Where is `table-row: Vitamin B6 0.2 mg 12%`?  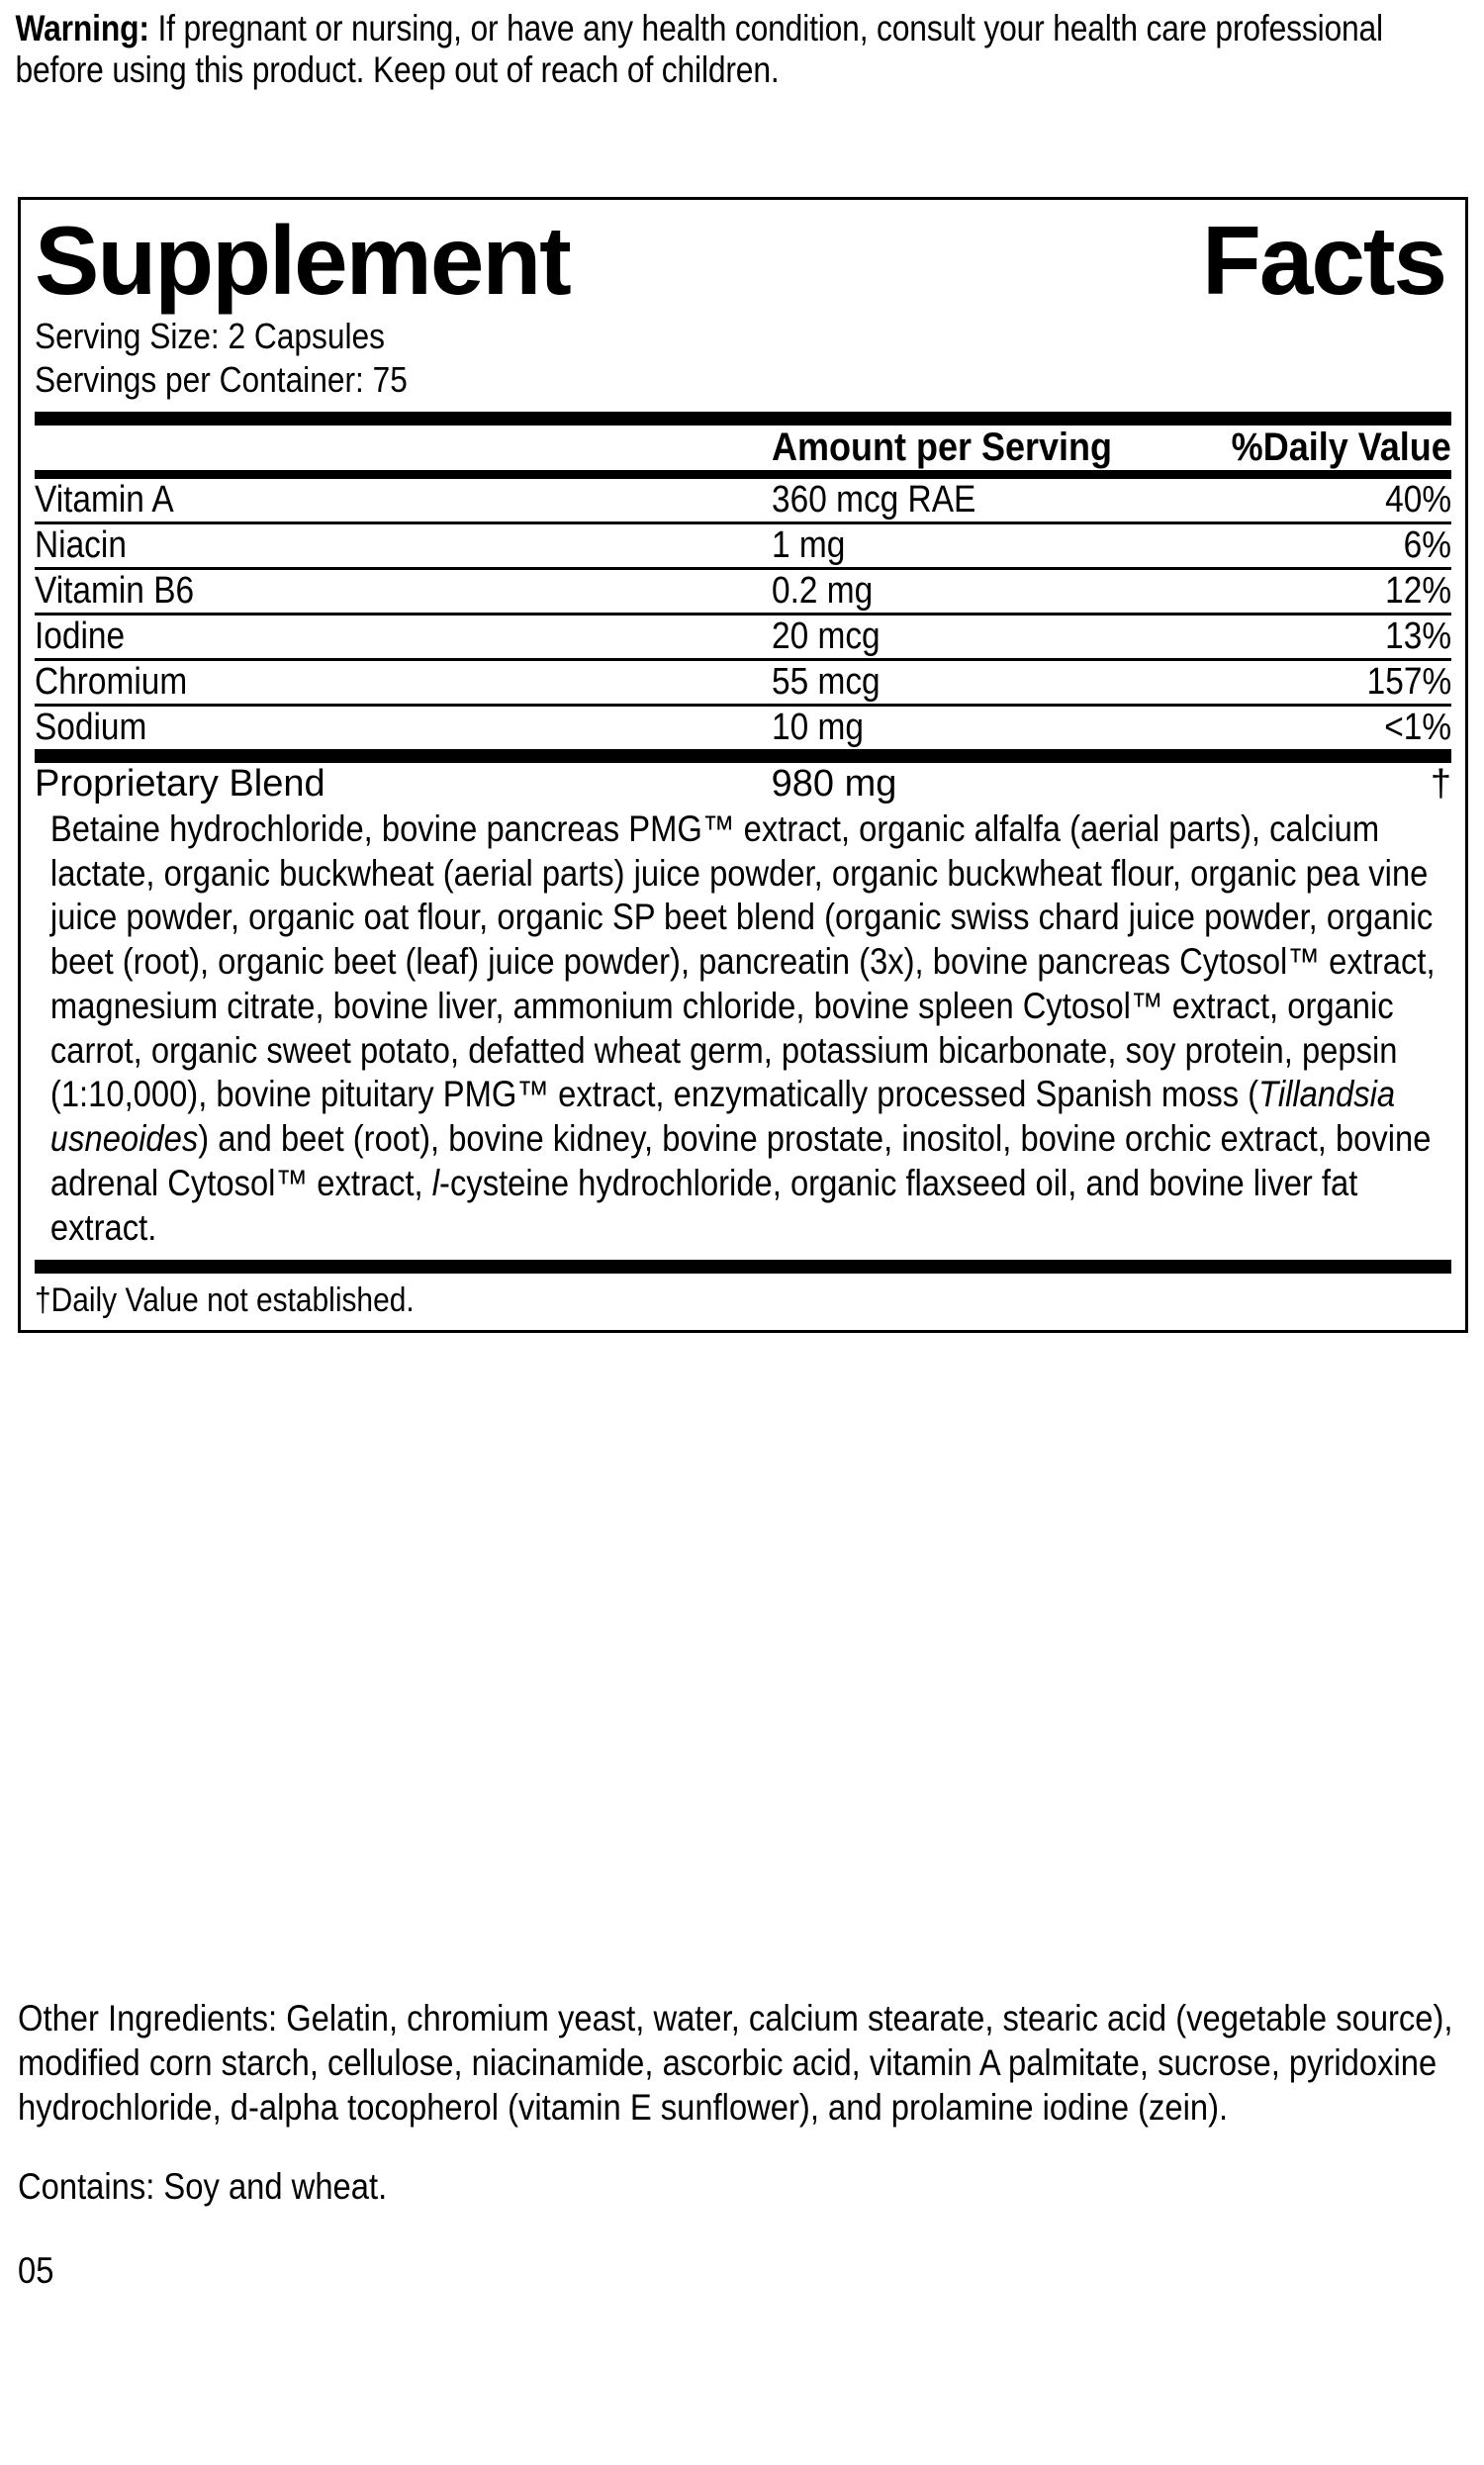 table-row: Vitamin B6 0.2 mg 12% is located at coordinates (743, 591).